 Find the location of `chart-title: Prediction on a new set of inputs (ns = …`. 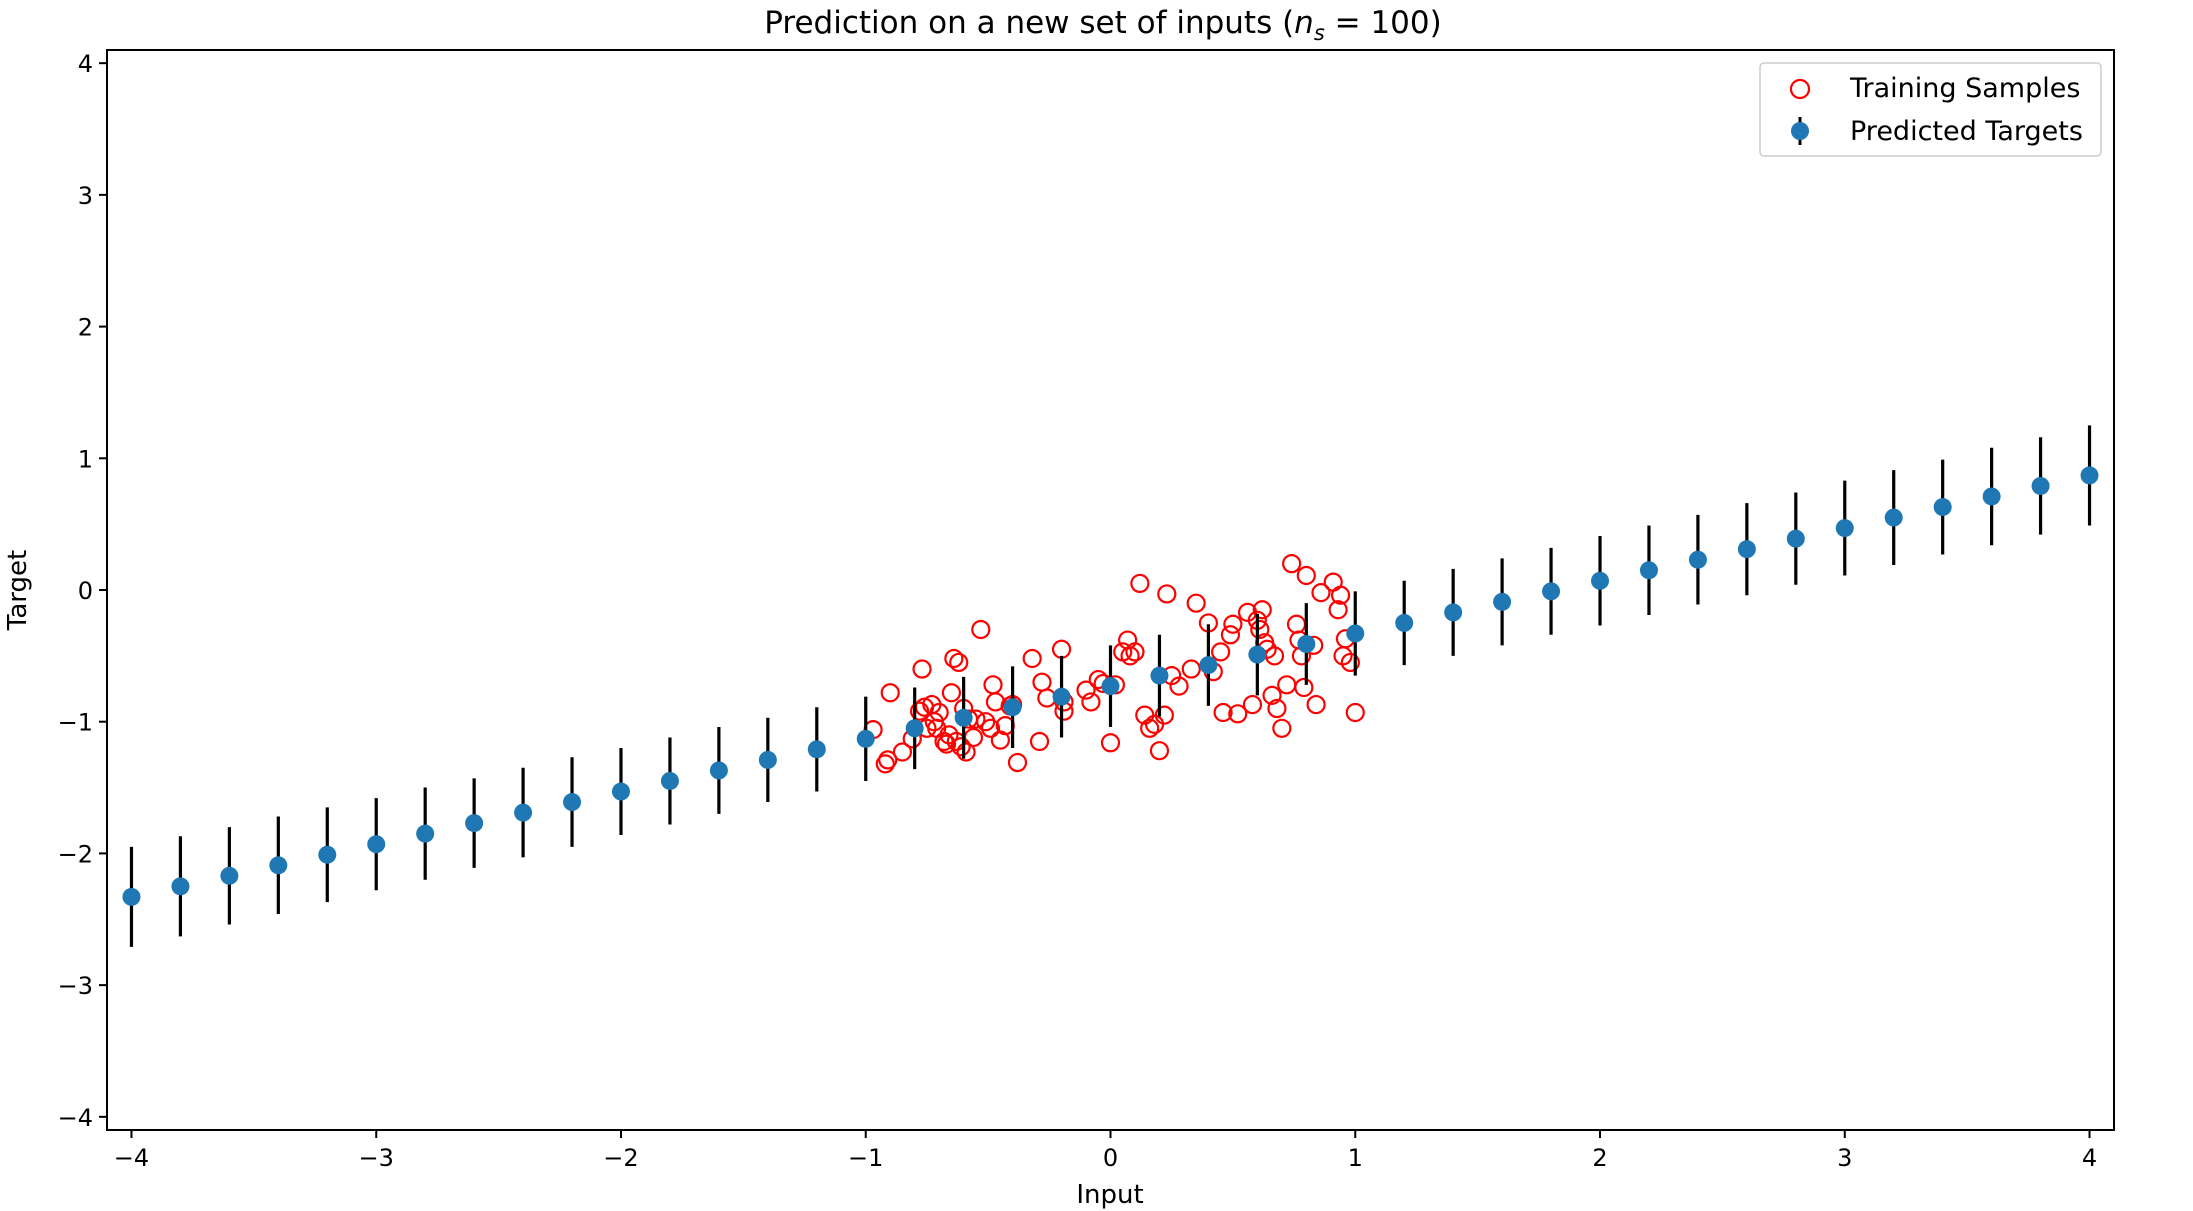

chart-title: Prediction on a new set of inputs (ns = … is located at coordinates (1102, 25).